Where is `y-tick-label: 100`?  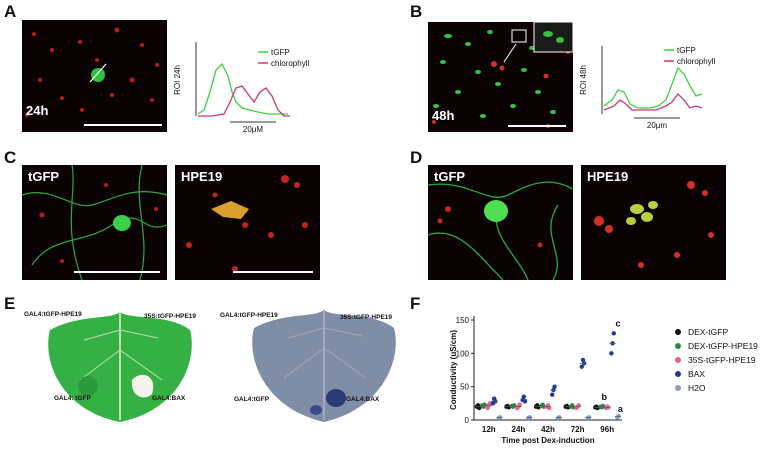 y-tick-label: 100 is located at coordinates (463, 353).